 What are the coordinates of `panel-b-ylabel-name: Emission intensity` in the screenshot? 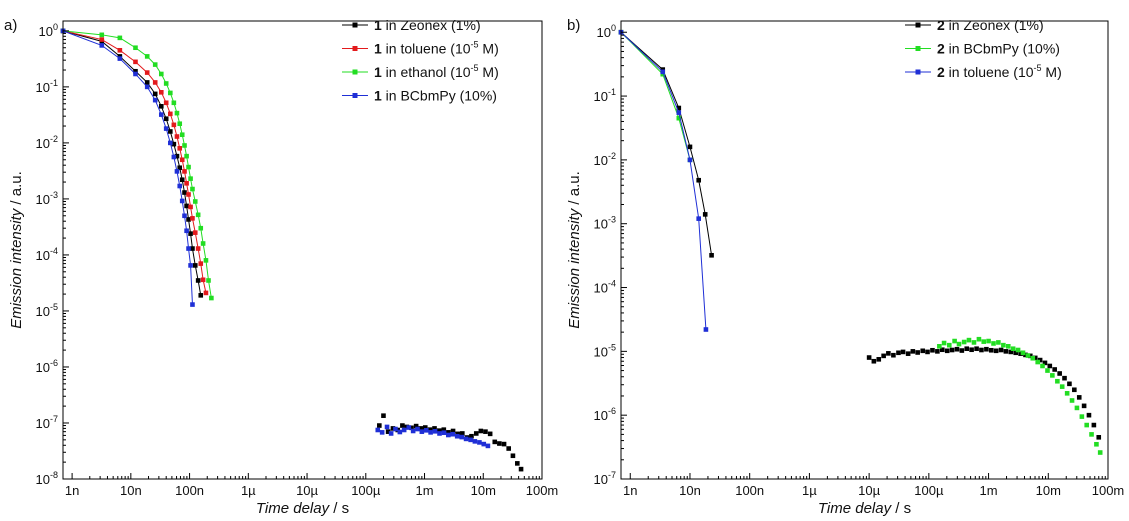 It's located at (574, 268).